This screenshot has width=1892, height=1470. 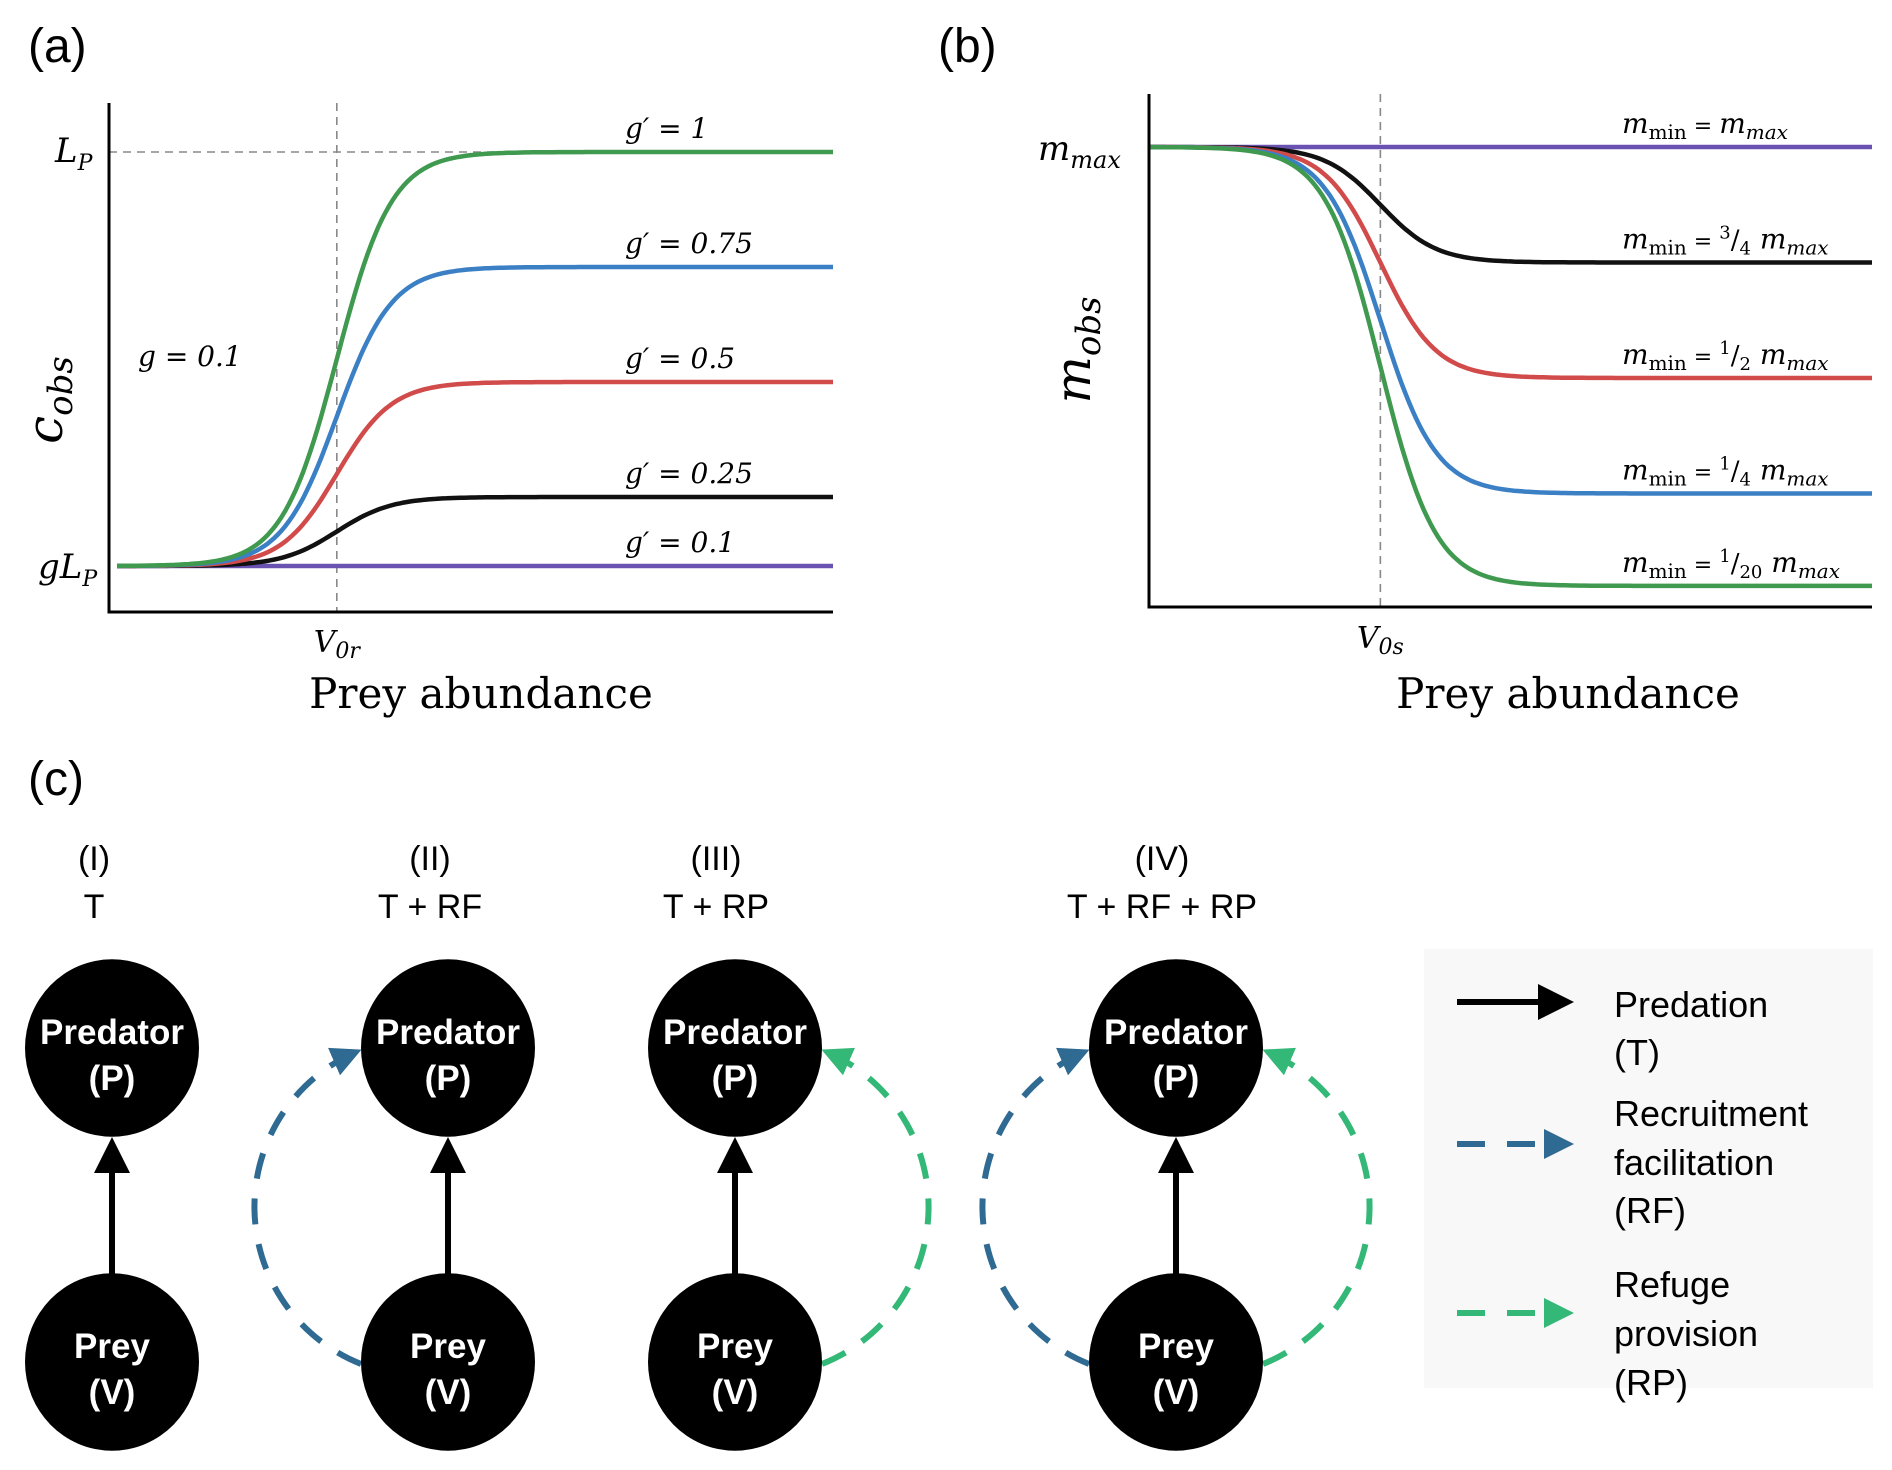 I want to click on x-axis-label-b: Prey abundance, so click(x=1568, y=693).